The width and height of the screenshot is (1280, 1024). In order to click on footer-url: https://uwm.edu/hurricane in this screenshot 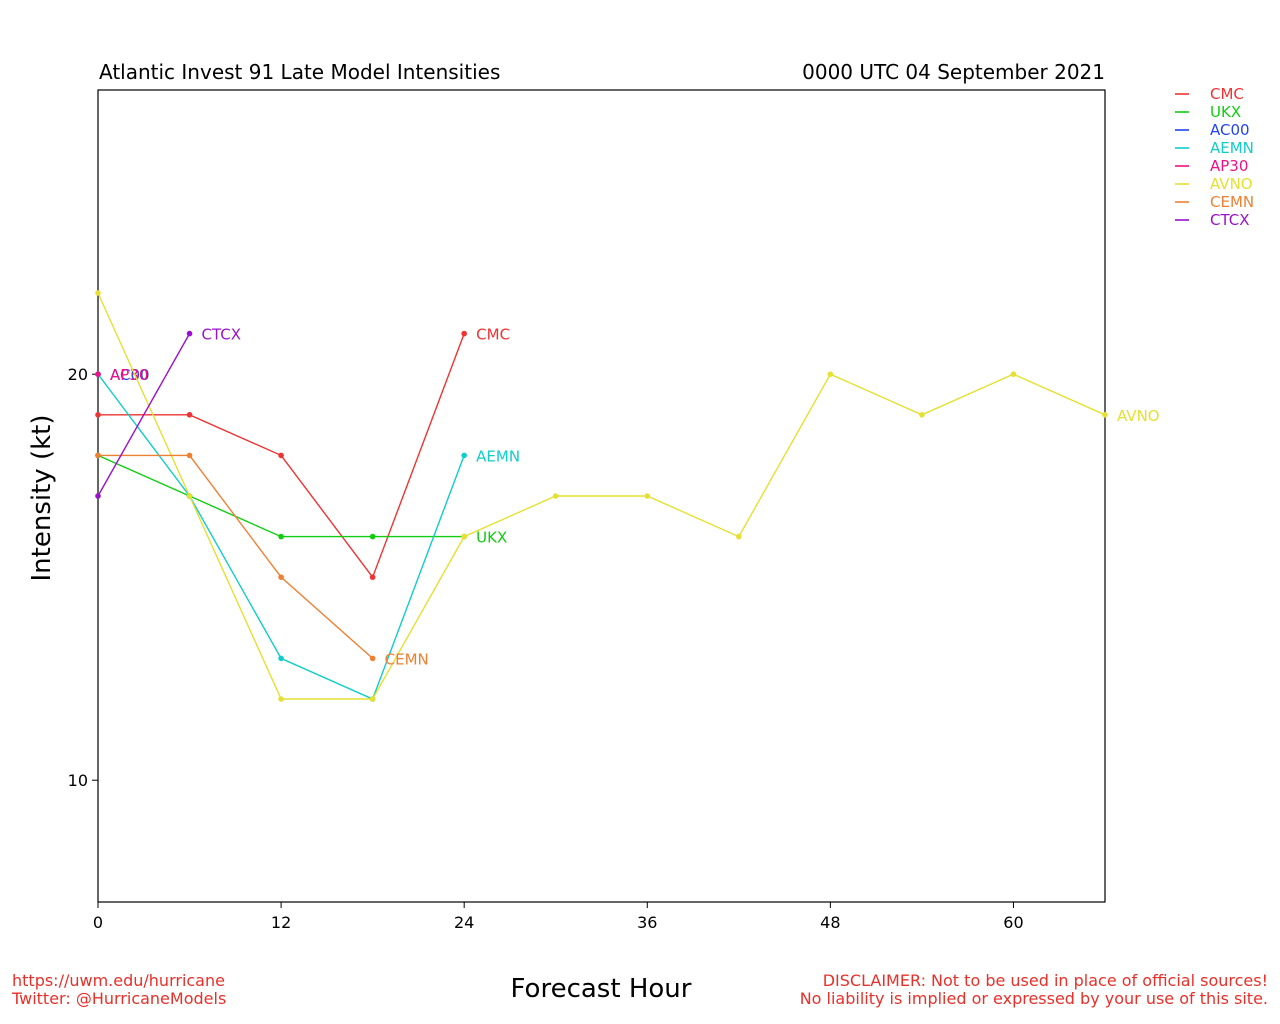, I will do `click(118, 980)`.